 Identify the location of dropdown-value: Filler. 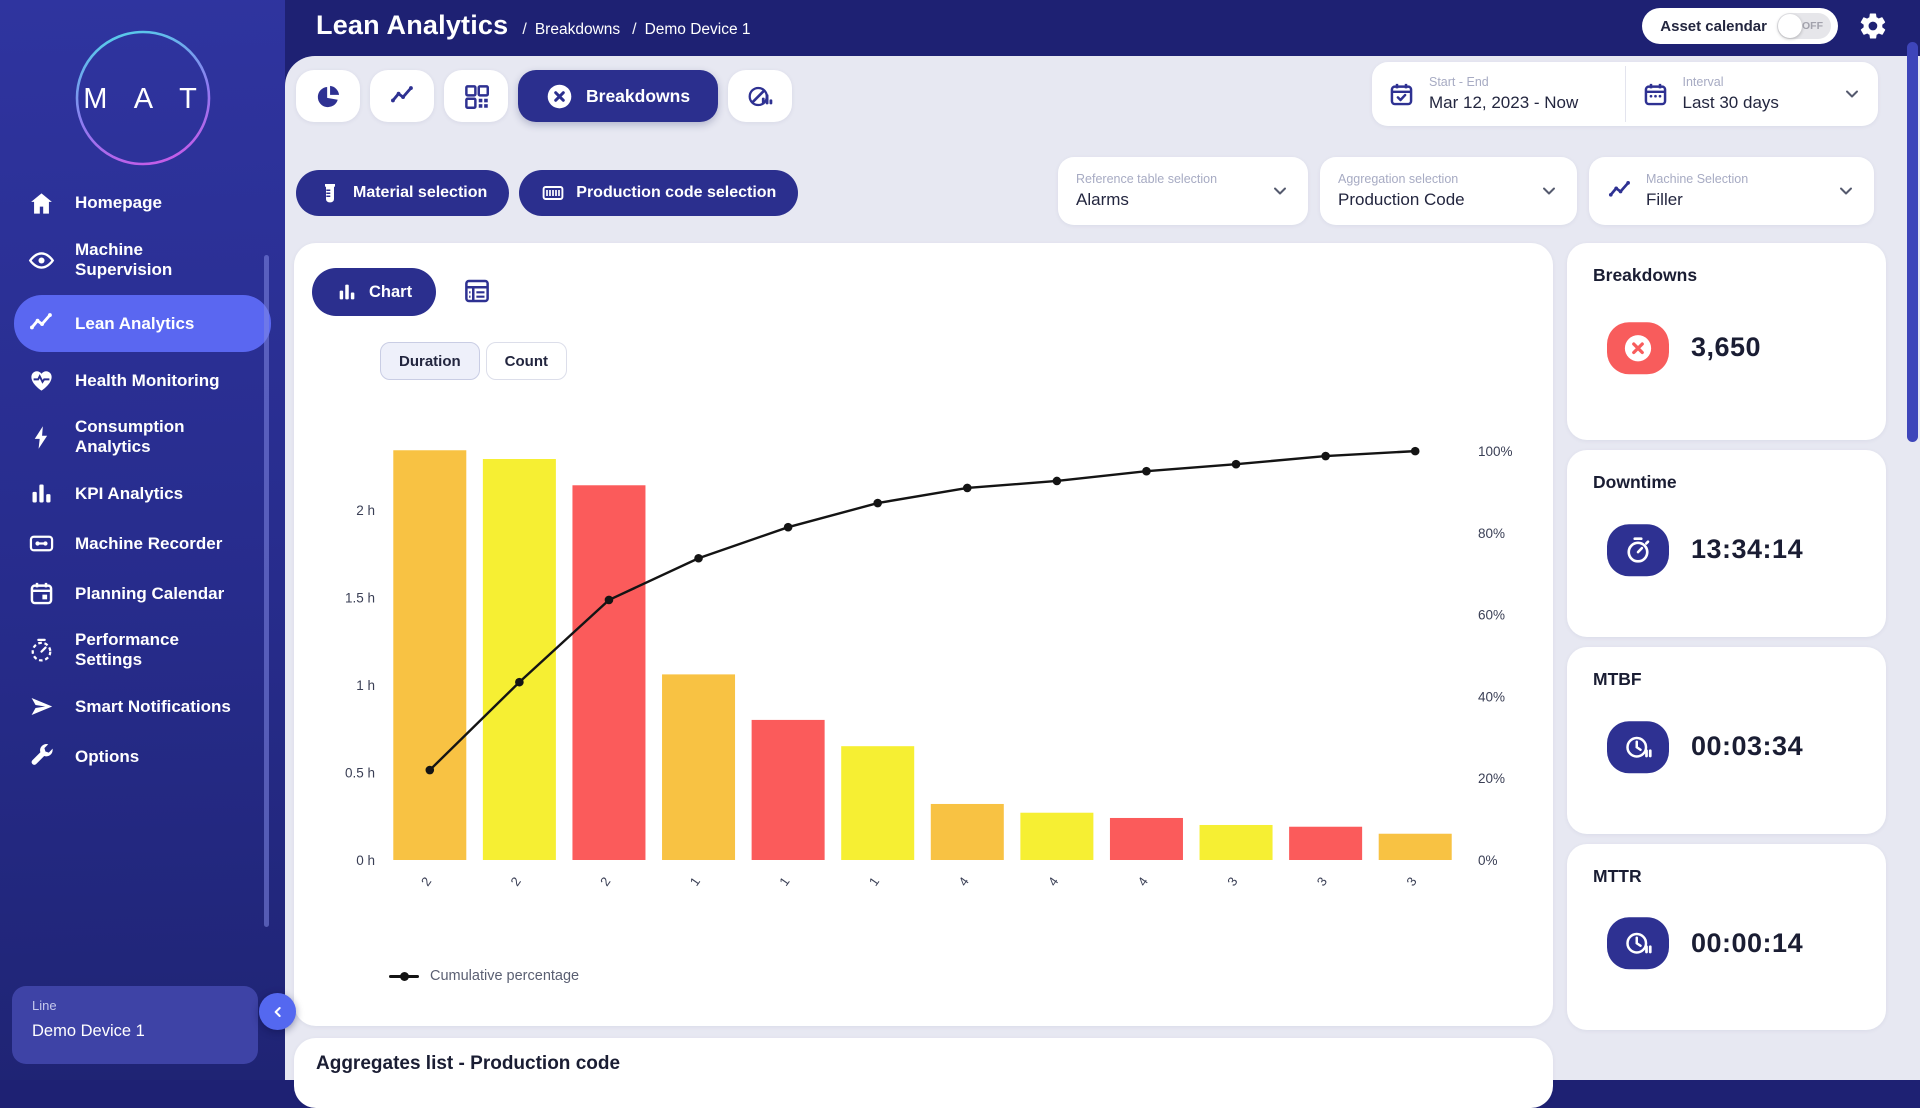
(1664, 199).